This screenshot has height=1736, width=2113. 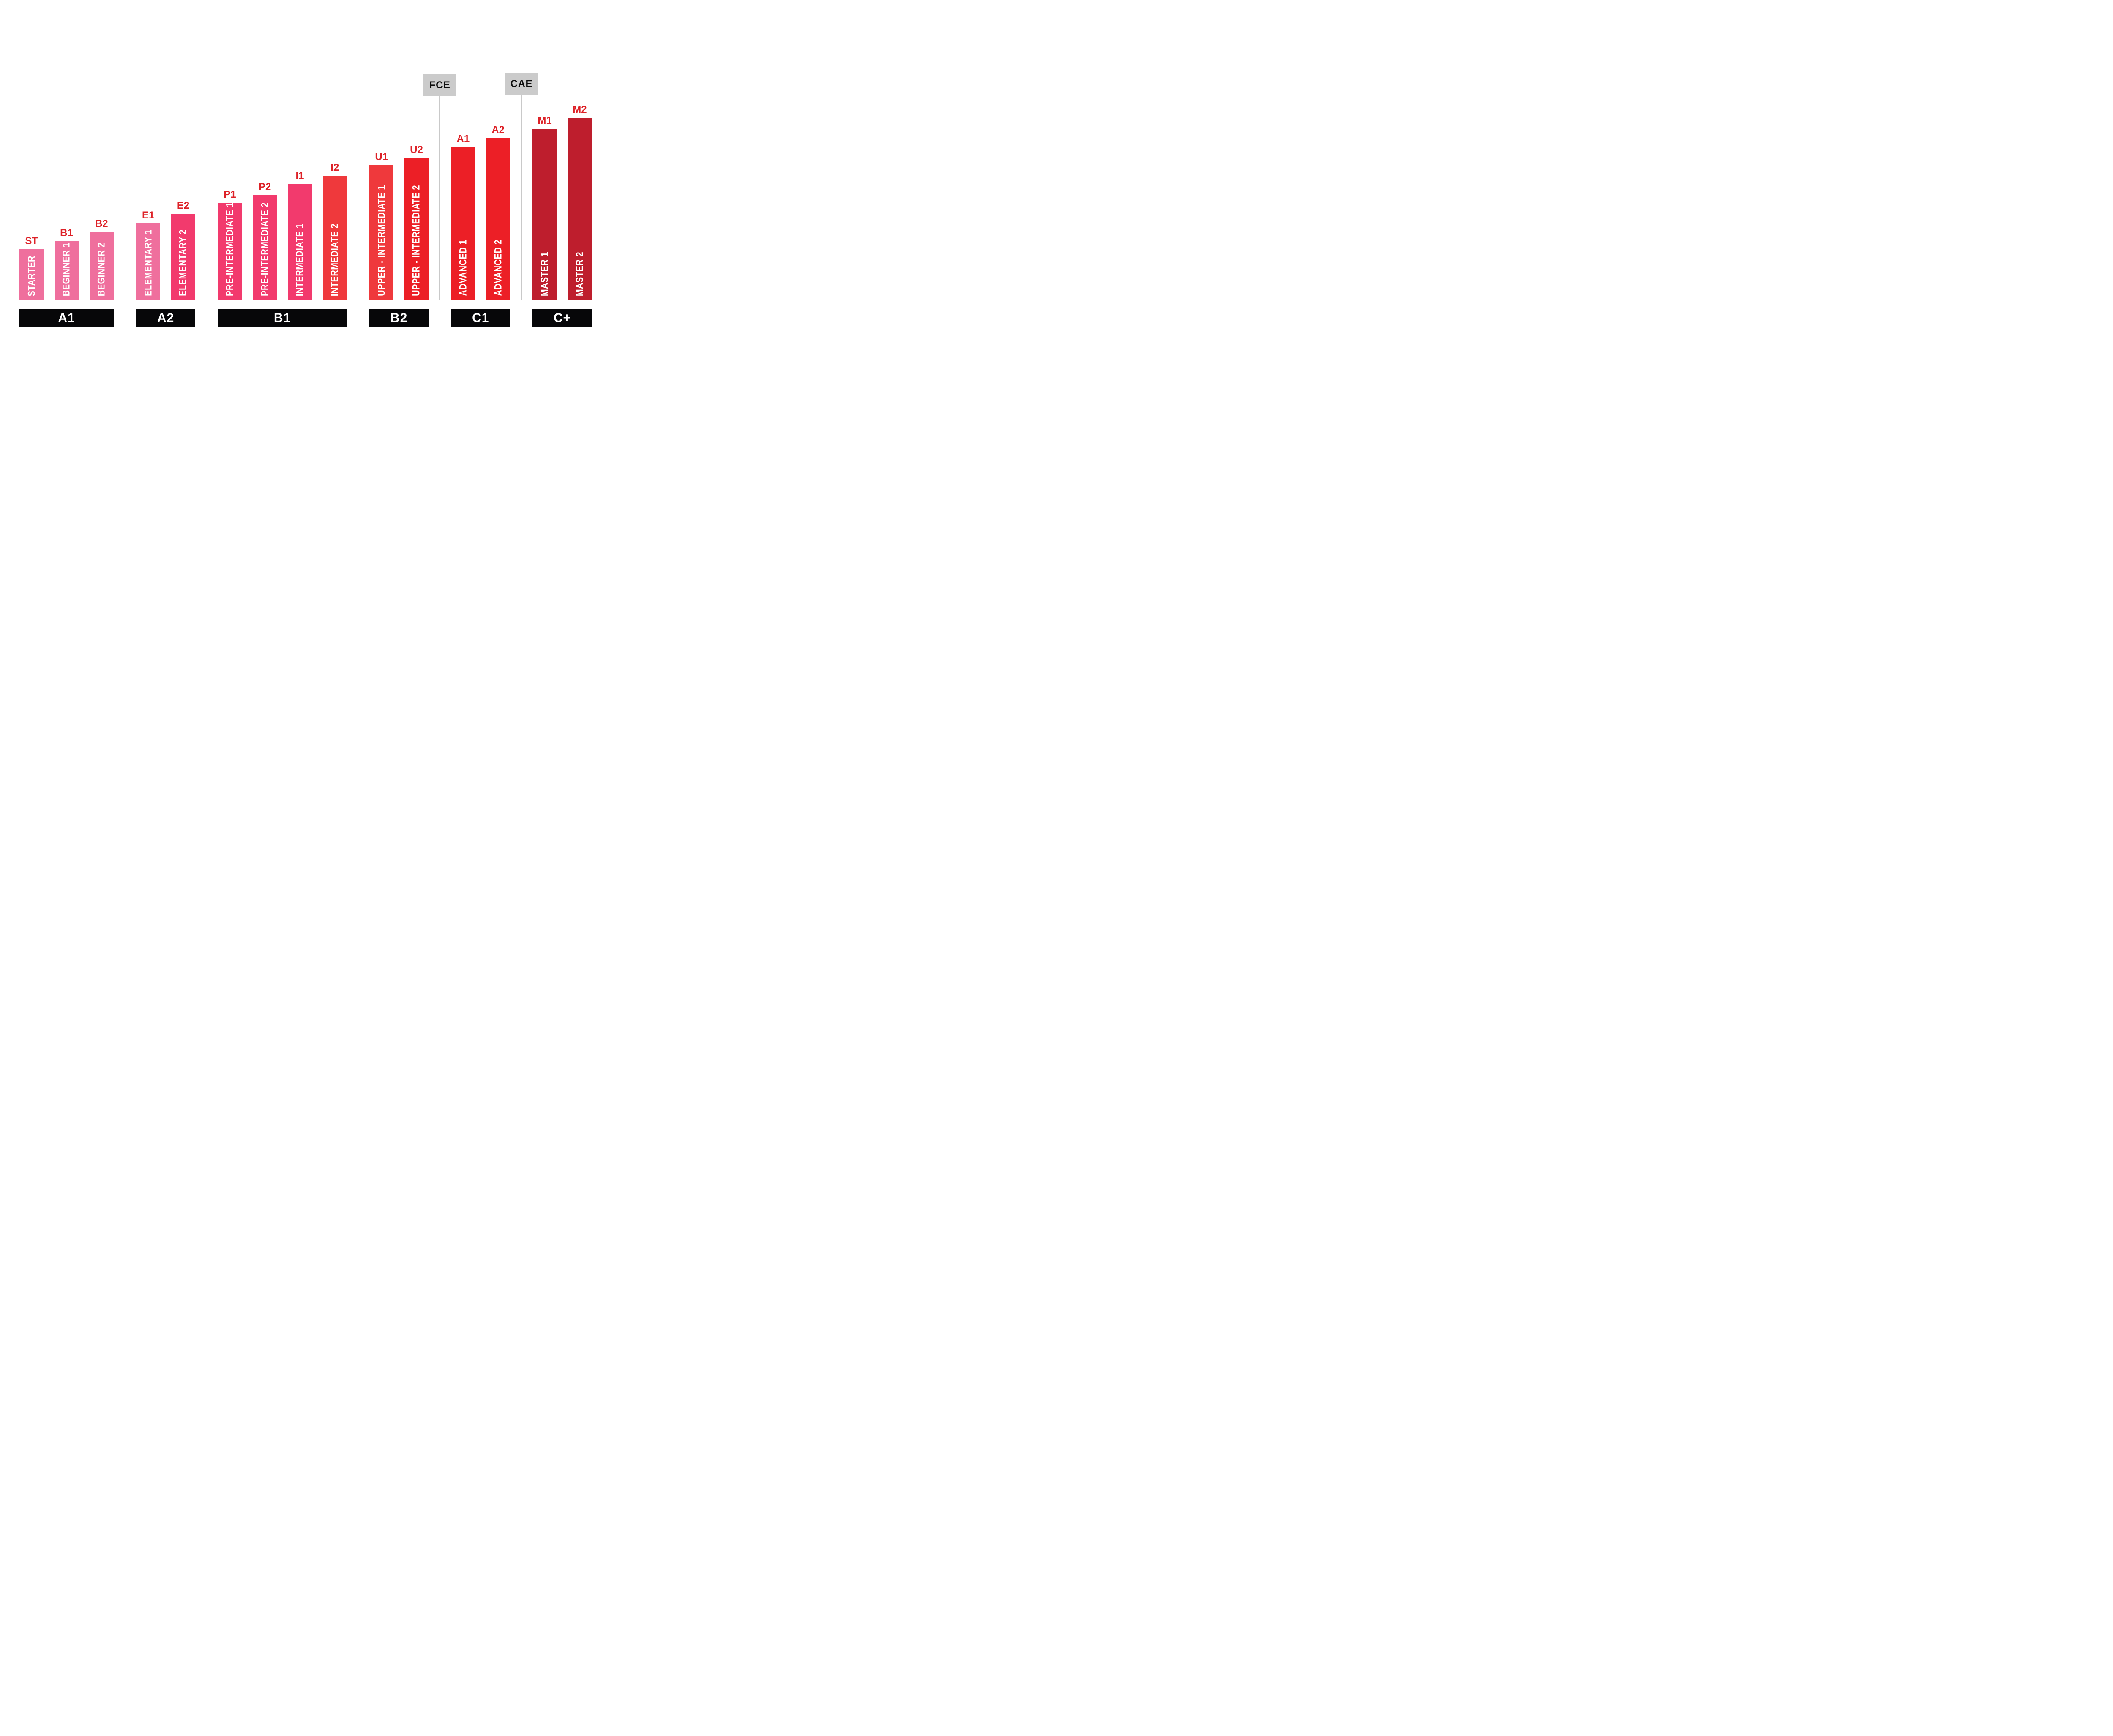 What do you see at coordinates (334, 167) in the screenshot?
I see `bar-code-label-I2: I2` at bounding box center [334, 167].